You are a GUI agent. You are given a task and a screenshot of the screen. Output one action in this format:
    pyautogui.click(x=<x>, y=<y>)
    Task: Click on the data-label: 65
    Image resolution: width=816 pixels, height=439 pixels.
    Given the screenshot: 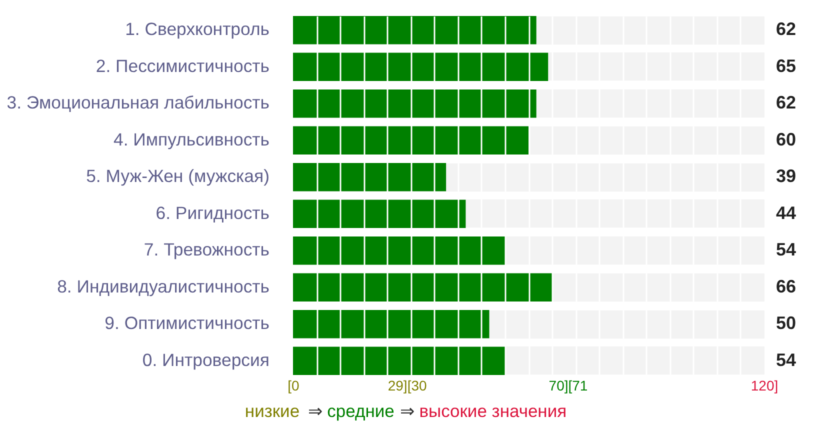 What is the action you would take?
    pyautogui.click(x=786, y=66)
    